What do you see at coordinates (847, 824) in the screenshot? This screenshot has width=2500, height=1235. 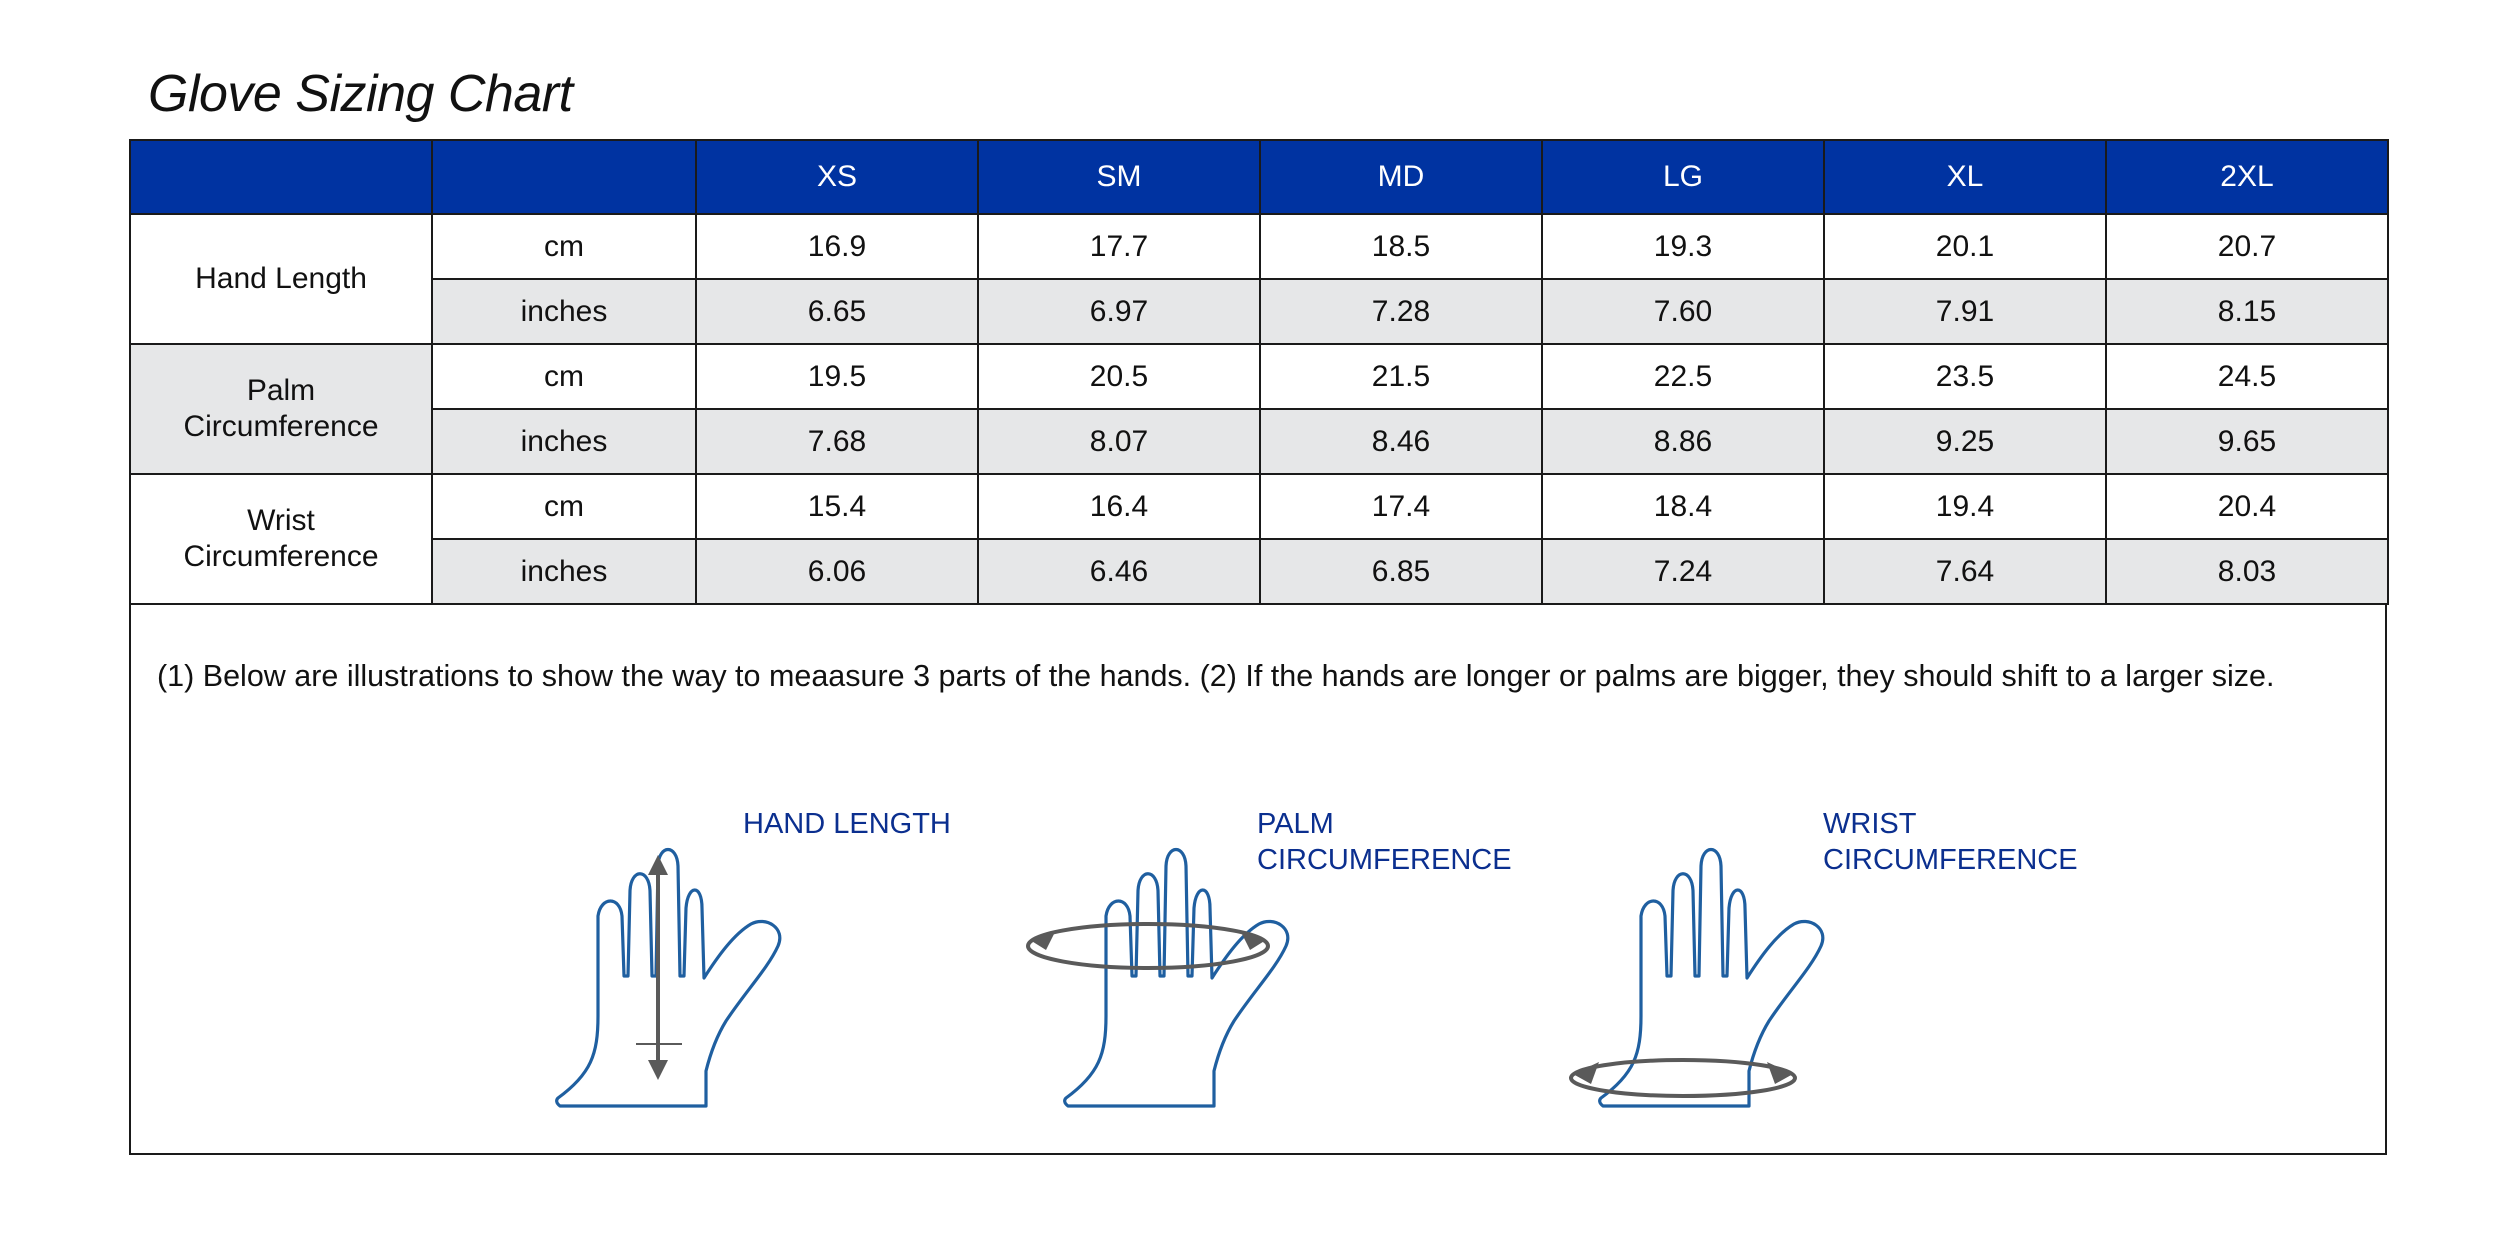 I see `illustration-label-hand-length: HAND LENGTH` at bounding box center [847, 824].